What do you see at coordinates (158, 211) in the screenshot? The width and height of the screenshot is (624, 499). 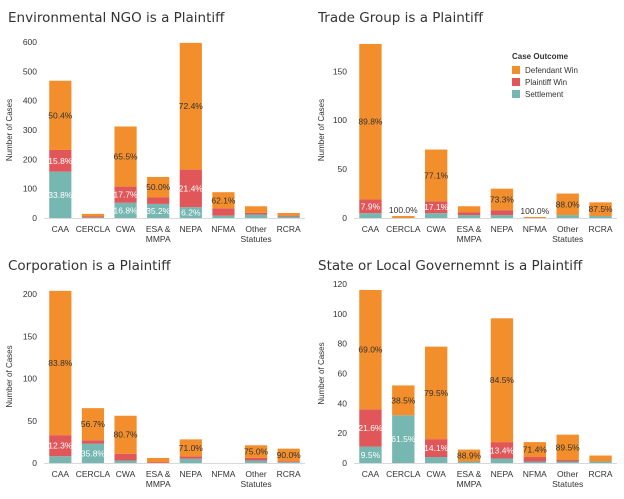 I see `data-label: 35.2%` at bounding box center [158, 211].